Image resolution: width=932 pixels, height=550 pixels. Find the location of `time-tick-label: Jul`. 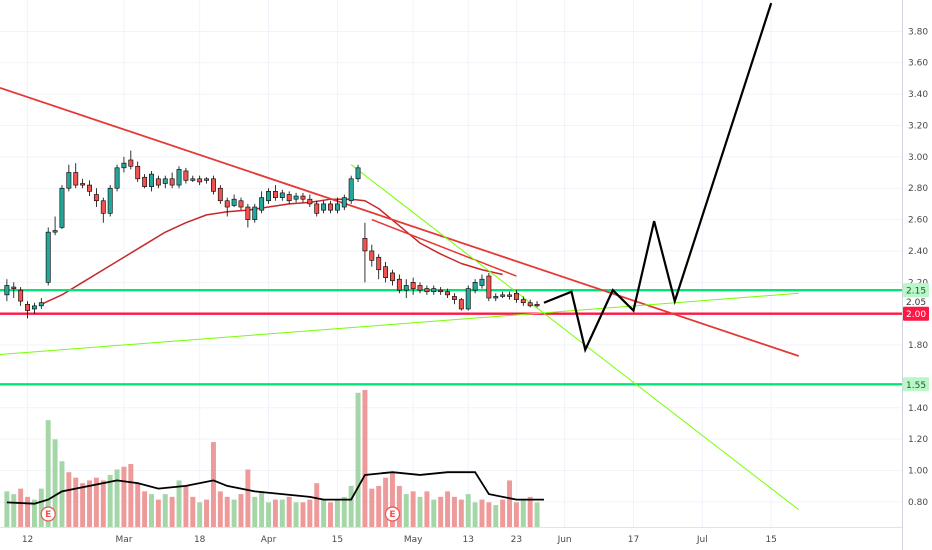

time-tick-label: Jul is located at coordinates (702, 540).